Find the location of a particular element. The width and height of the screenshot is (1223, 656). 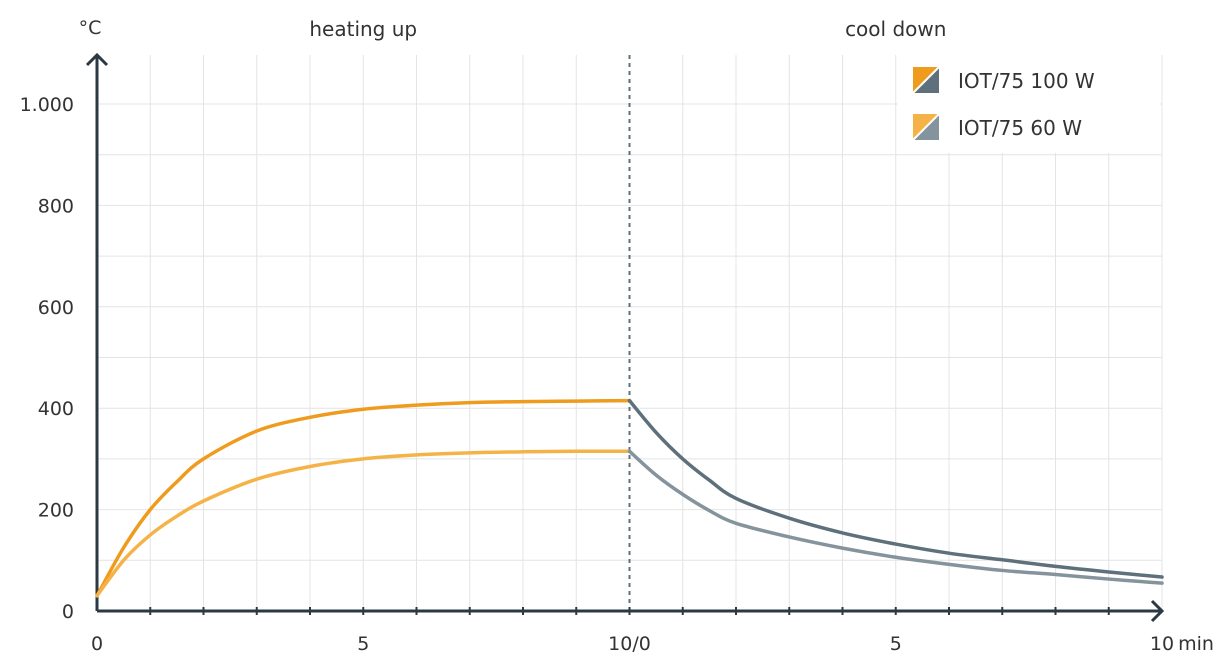

legend-background is located at coordinates (1029, 104).